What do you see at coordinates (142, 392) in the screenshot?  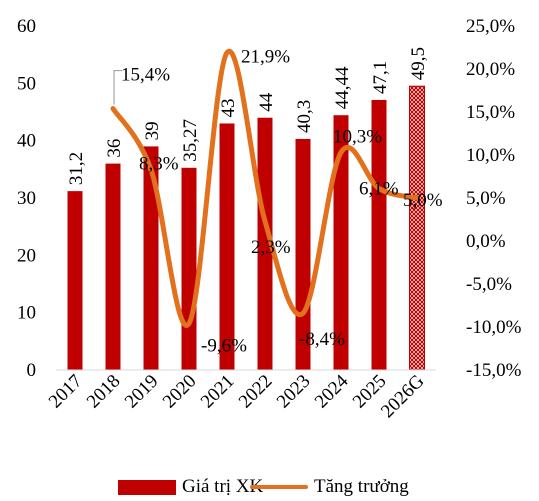 I see `x-axis-tick-label: 2019` at bounding box center [142, 392].